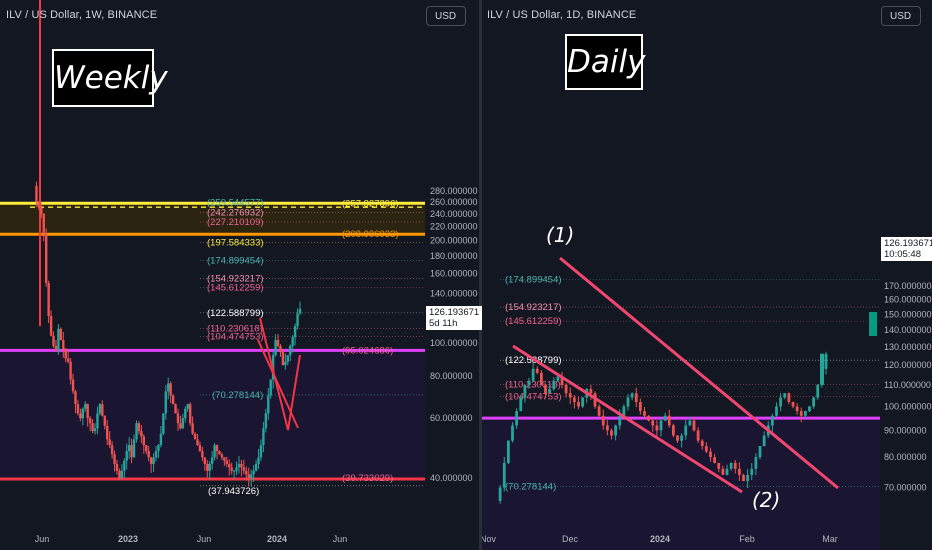 The width and height of the screenshot is (932, 550). Describe the element at coordinates (699, 373) in the screenshot. I see `daily-channel-upper` at that location.